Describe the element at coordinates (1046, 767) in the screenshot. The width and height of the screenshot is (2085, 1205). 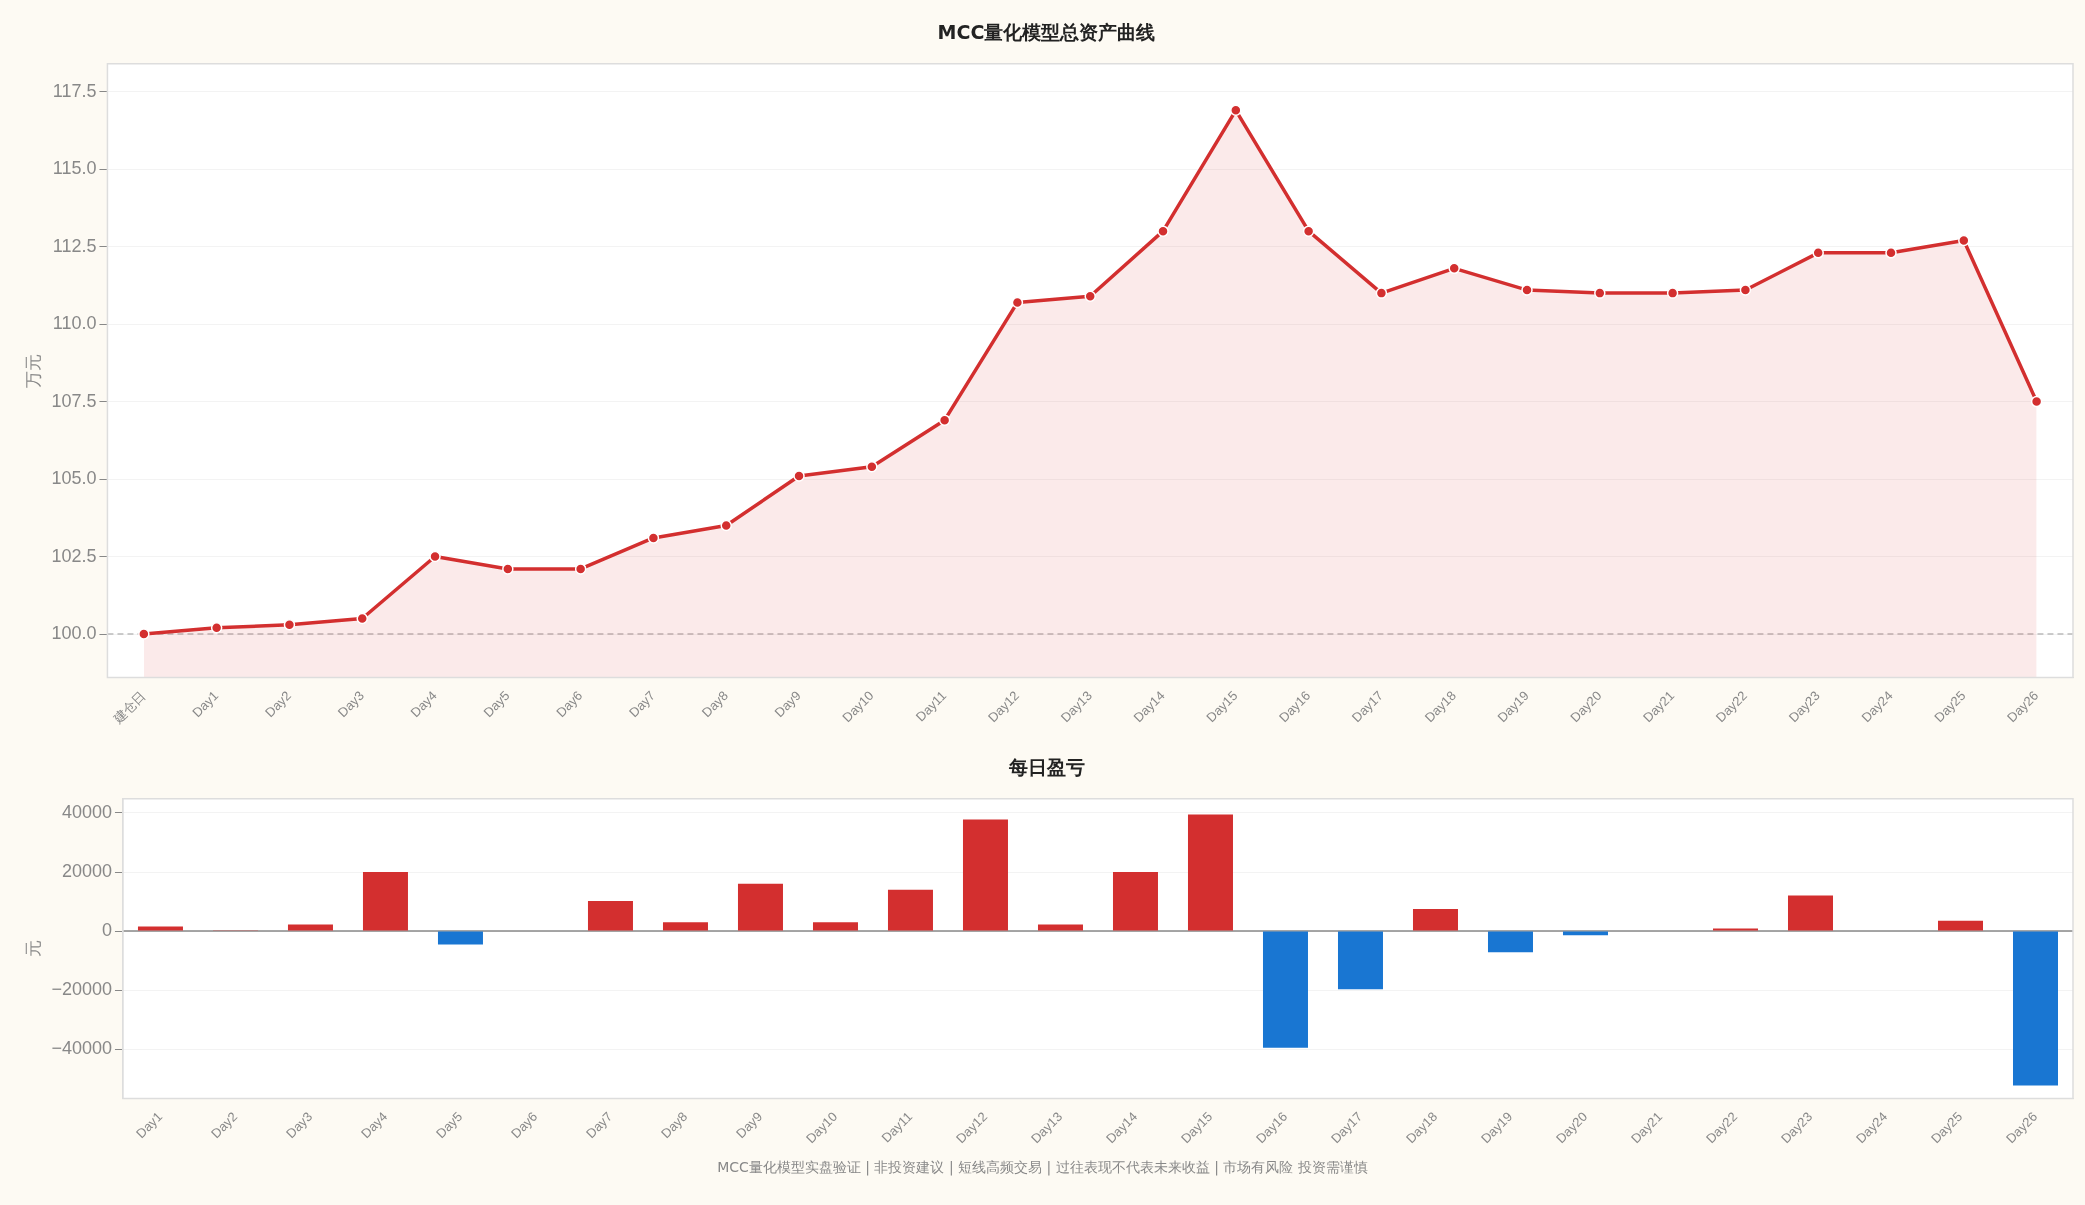
I see `chart-title: 每日盈亏` at that location.